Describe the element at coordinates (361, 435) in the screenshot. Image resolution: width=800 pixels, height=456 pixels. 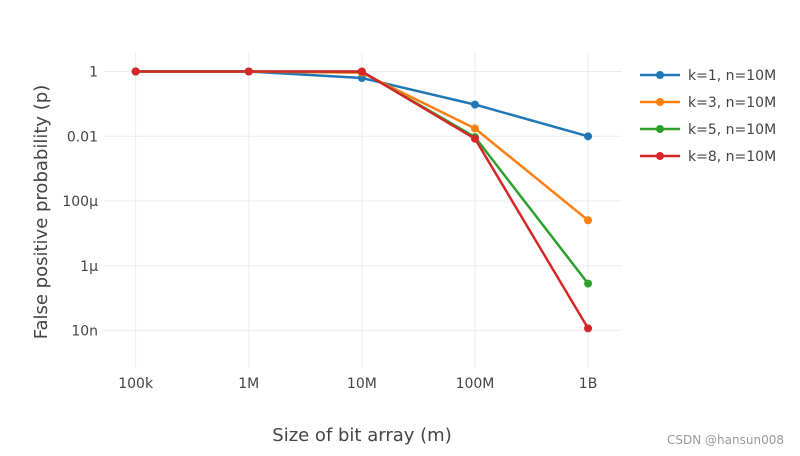
I see `x-axis-title: Size of bit array (m)` at that location.